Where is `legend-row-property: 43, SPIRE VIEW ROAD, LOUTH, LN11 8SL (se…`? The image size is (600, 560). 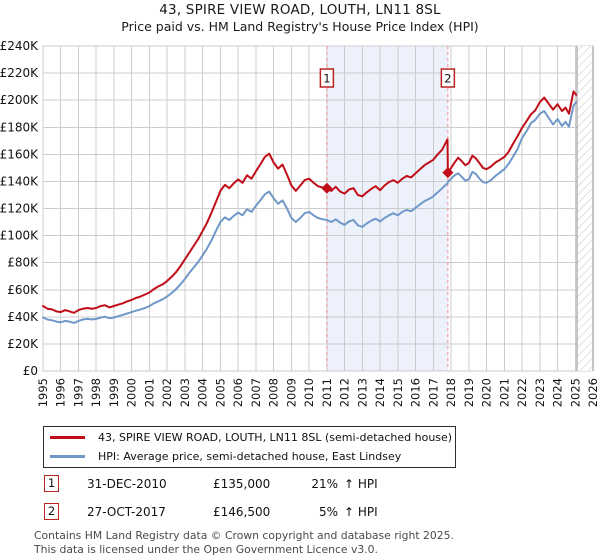
legend-row-property: 43, SPIRE VIEW ROAD, LOUTH, LN11 8SL (se… is located at coordinates (252, 437).